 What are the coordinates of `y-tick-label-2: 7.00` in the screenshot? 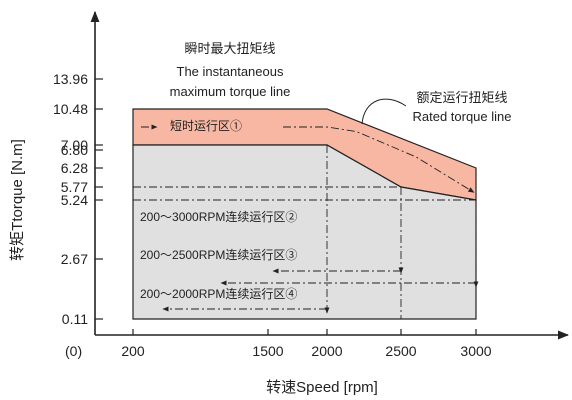 It's located at (74, 145).